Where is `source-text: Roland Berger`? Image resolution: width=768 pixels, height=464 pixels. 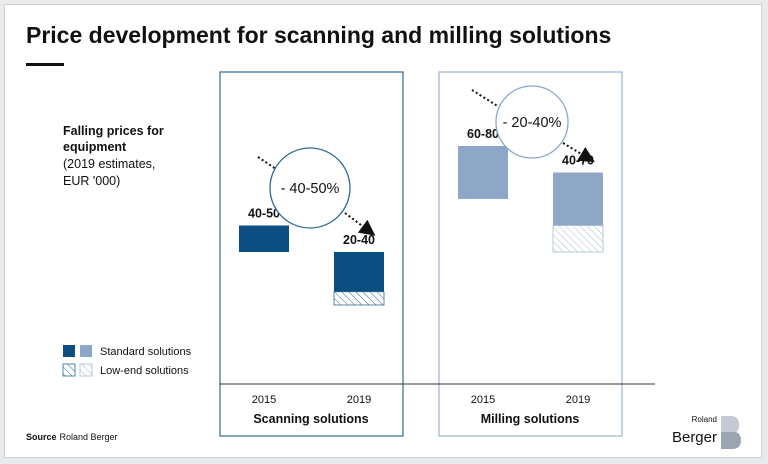
source-text: Roland Berger is located at coordinates (89, 437).